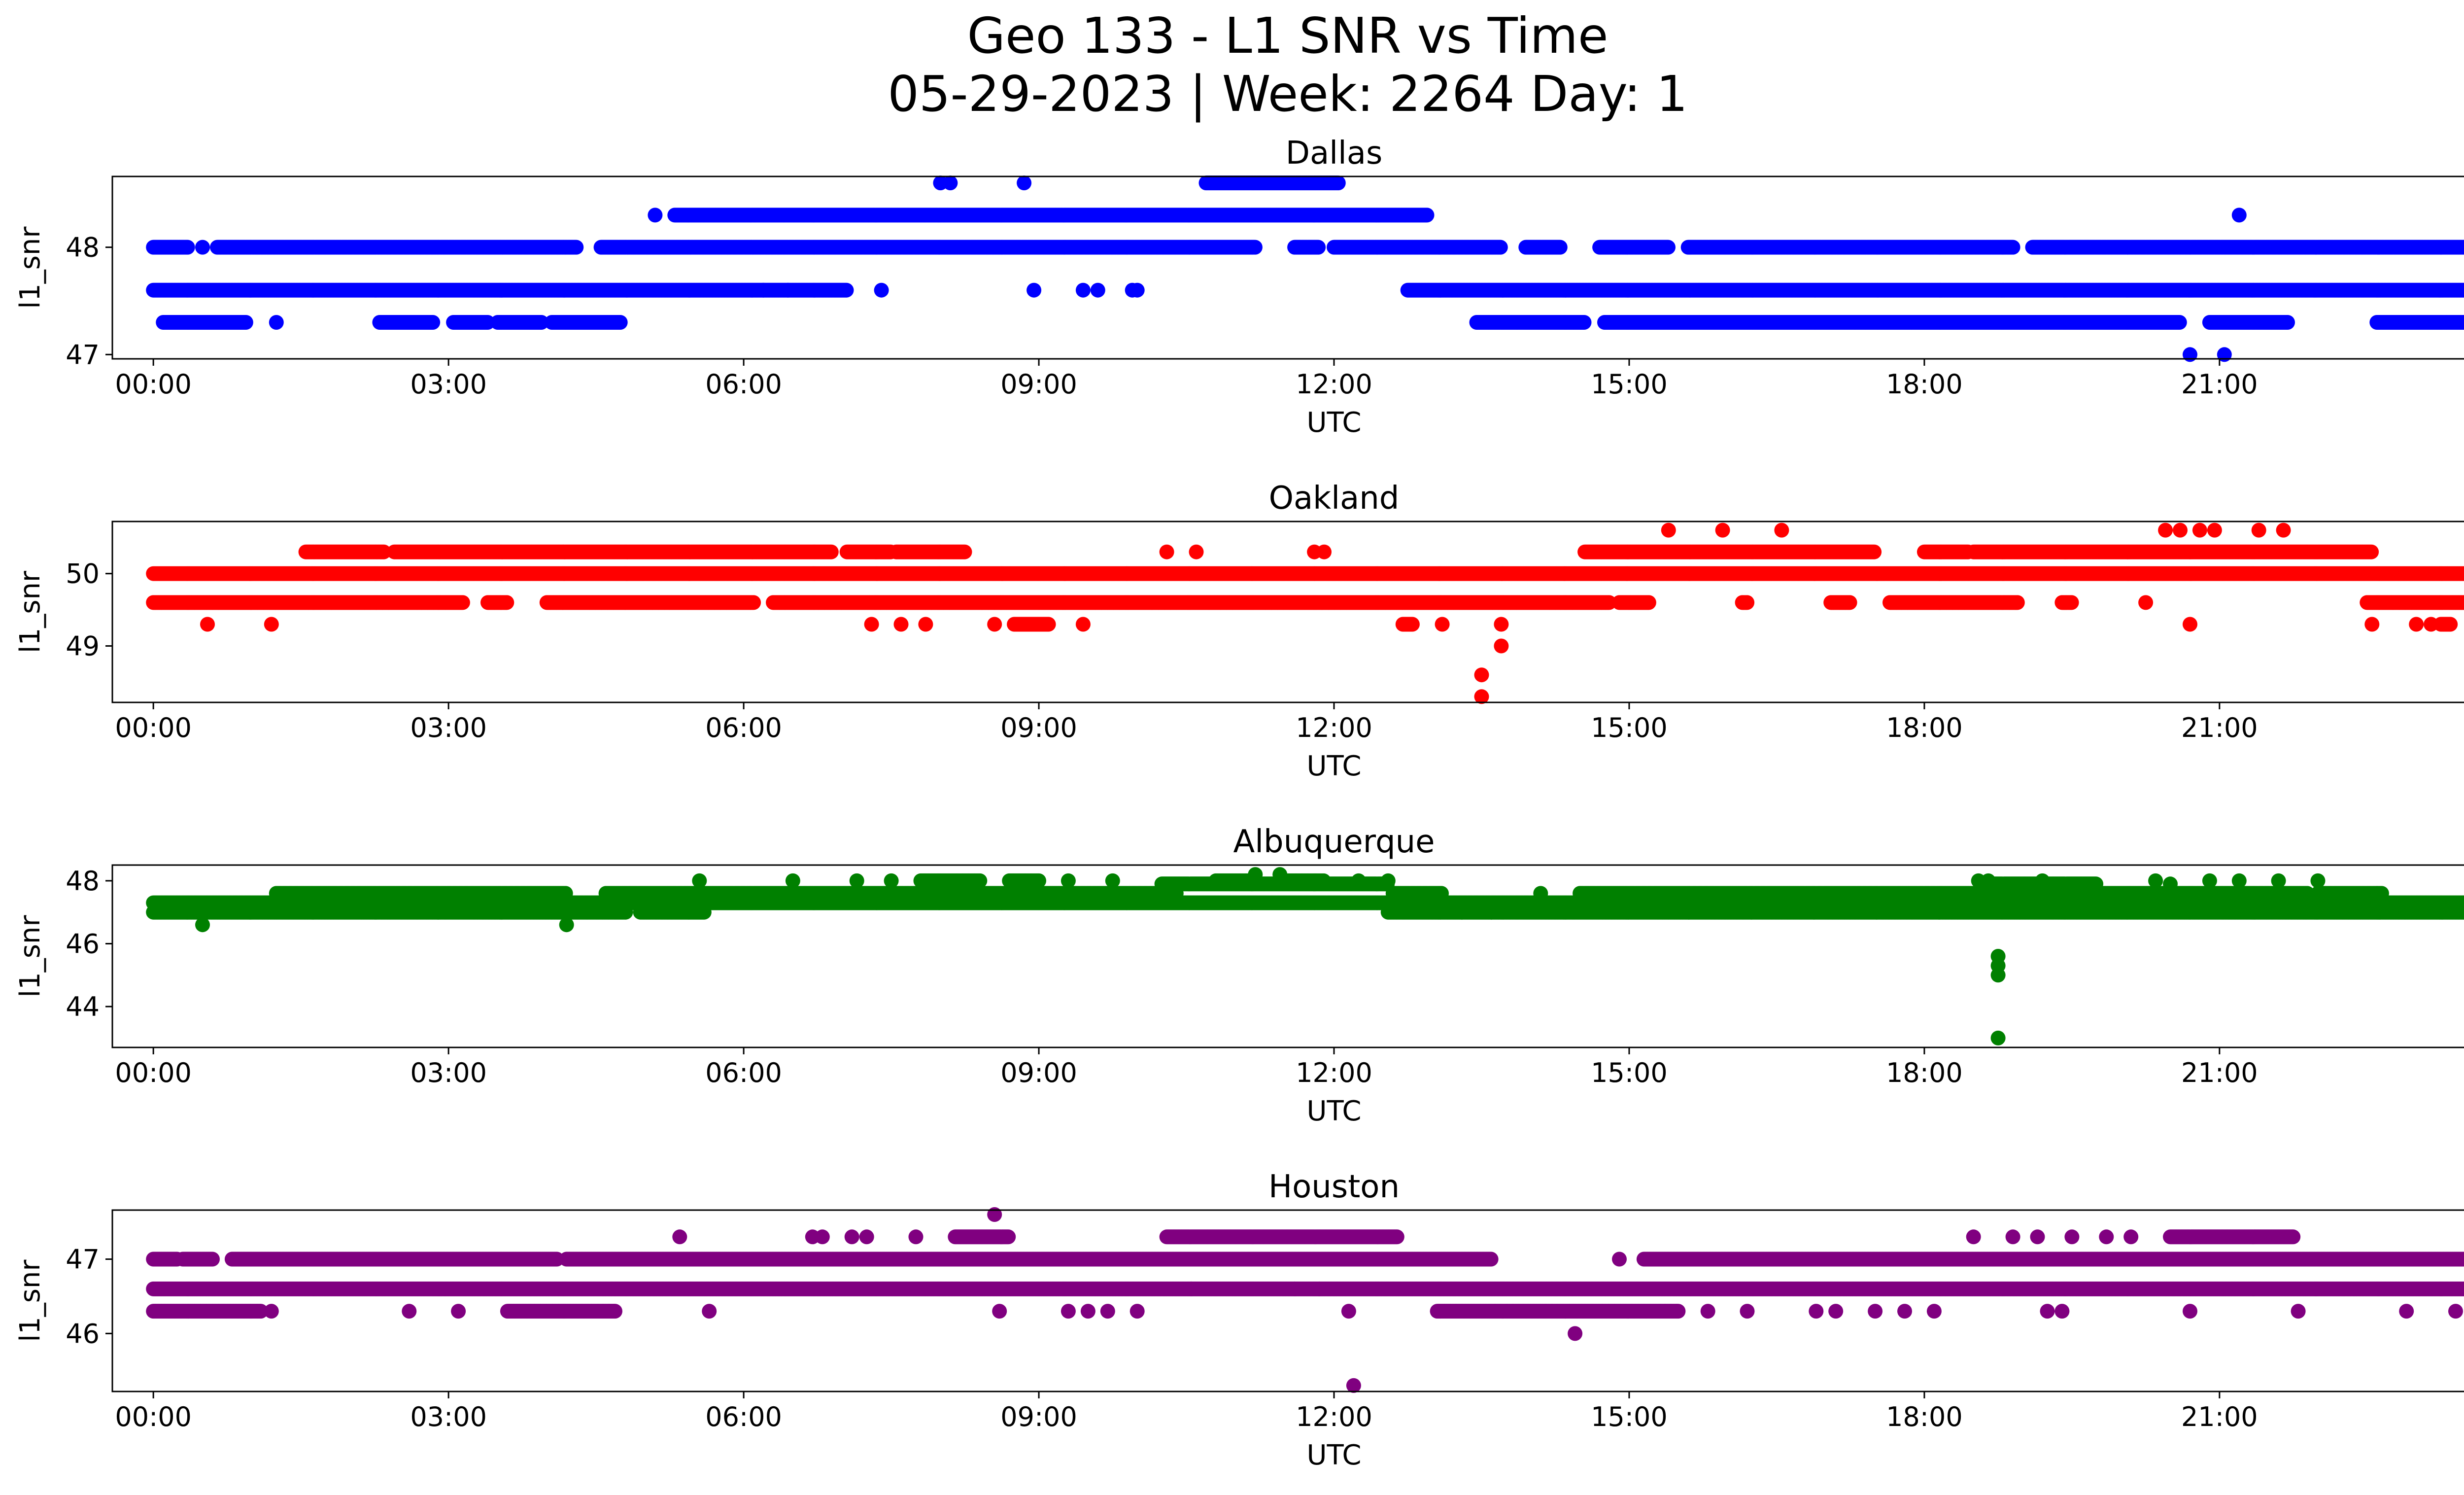 The width and height of the screenshot is (2464, 1495). What do you see at coordinates (1288, 94) in the screenshot?
I see `figure-title-line2: 05-29-2023 | Week: 2264 Day: 1` at bounding box center [1288, 94].